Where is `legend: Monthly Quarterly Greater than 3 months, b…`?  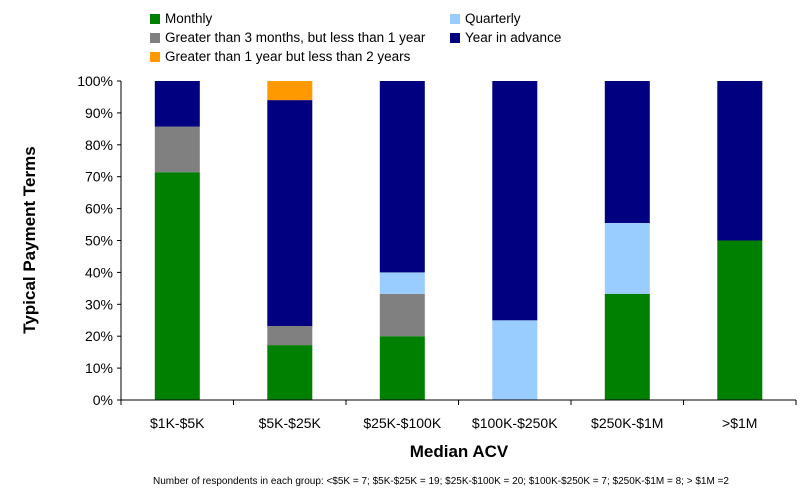
legend: Monthly Quarterly Greater than 3 months, b… is located at coordinates (365, 39).